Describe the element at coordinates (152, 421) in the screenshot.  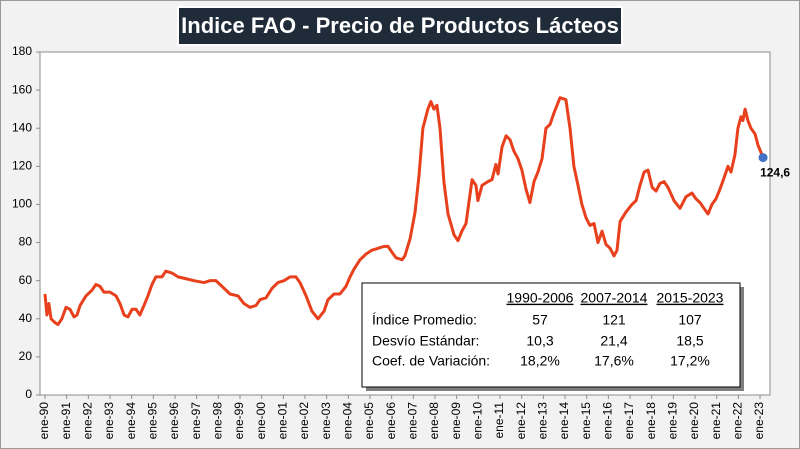
I see `x-tick-label: ene-95` at that location.